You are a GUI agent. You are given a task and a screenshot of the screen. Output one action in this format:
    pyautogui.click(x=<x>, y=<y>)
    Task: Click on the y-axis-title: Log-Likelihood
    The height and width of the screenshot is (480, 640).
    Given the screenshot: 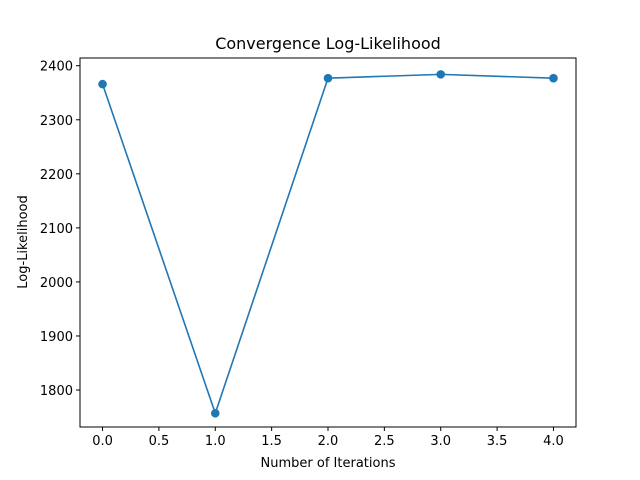 What is the action you would take?
    pyautogui.click(x=23, y=241)
    